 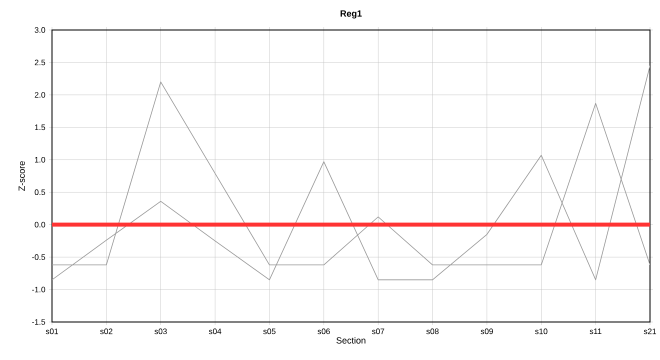 What do you see at coordinates (351, 14) in the screenshot?
I see `chart-title: Reg1` at bounding box center [351, 14].